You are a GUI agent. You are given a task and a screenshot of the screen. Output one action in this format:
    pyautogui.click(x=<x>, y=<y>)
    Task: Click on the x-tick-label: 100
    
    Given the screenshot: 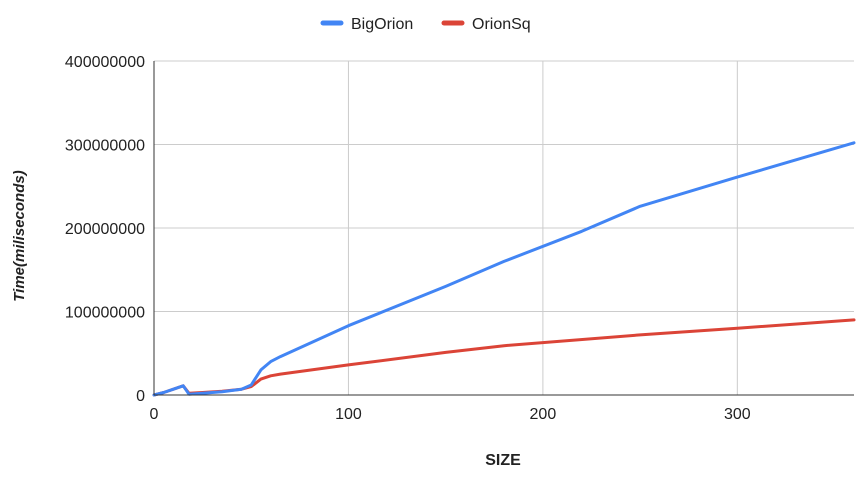 What is the action you would take?
    pyautogui.click(x=348, y=414)
    